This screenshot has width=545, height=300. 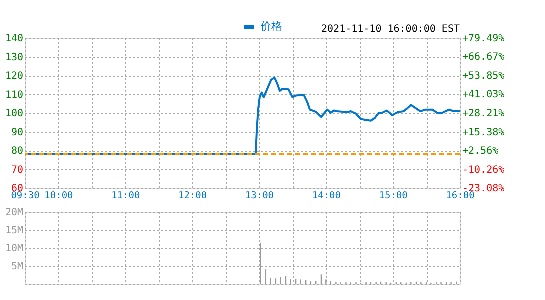 What do you see at coordinates (17, 151) in the screenshot?
I see `y-tick-label: 80` at bounding box center [17, 151].